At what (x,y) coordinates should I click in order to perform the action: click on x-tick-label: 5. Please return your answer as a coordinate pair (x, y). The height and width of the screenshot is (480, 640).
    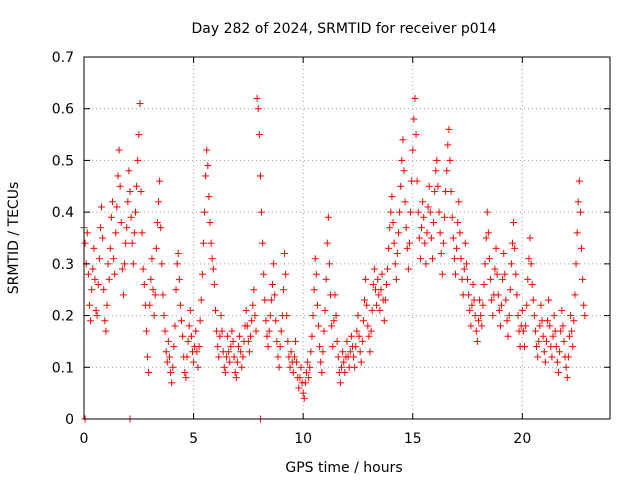
    Looking at the image, I should click on (193, 439).